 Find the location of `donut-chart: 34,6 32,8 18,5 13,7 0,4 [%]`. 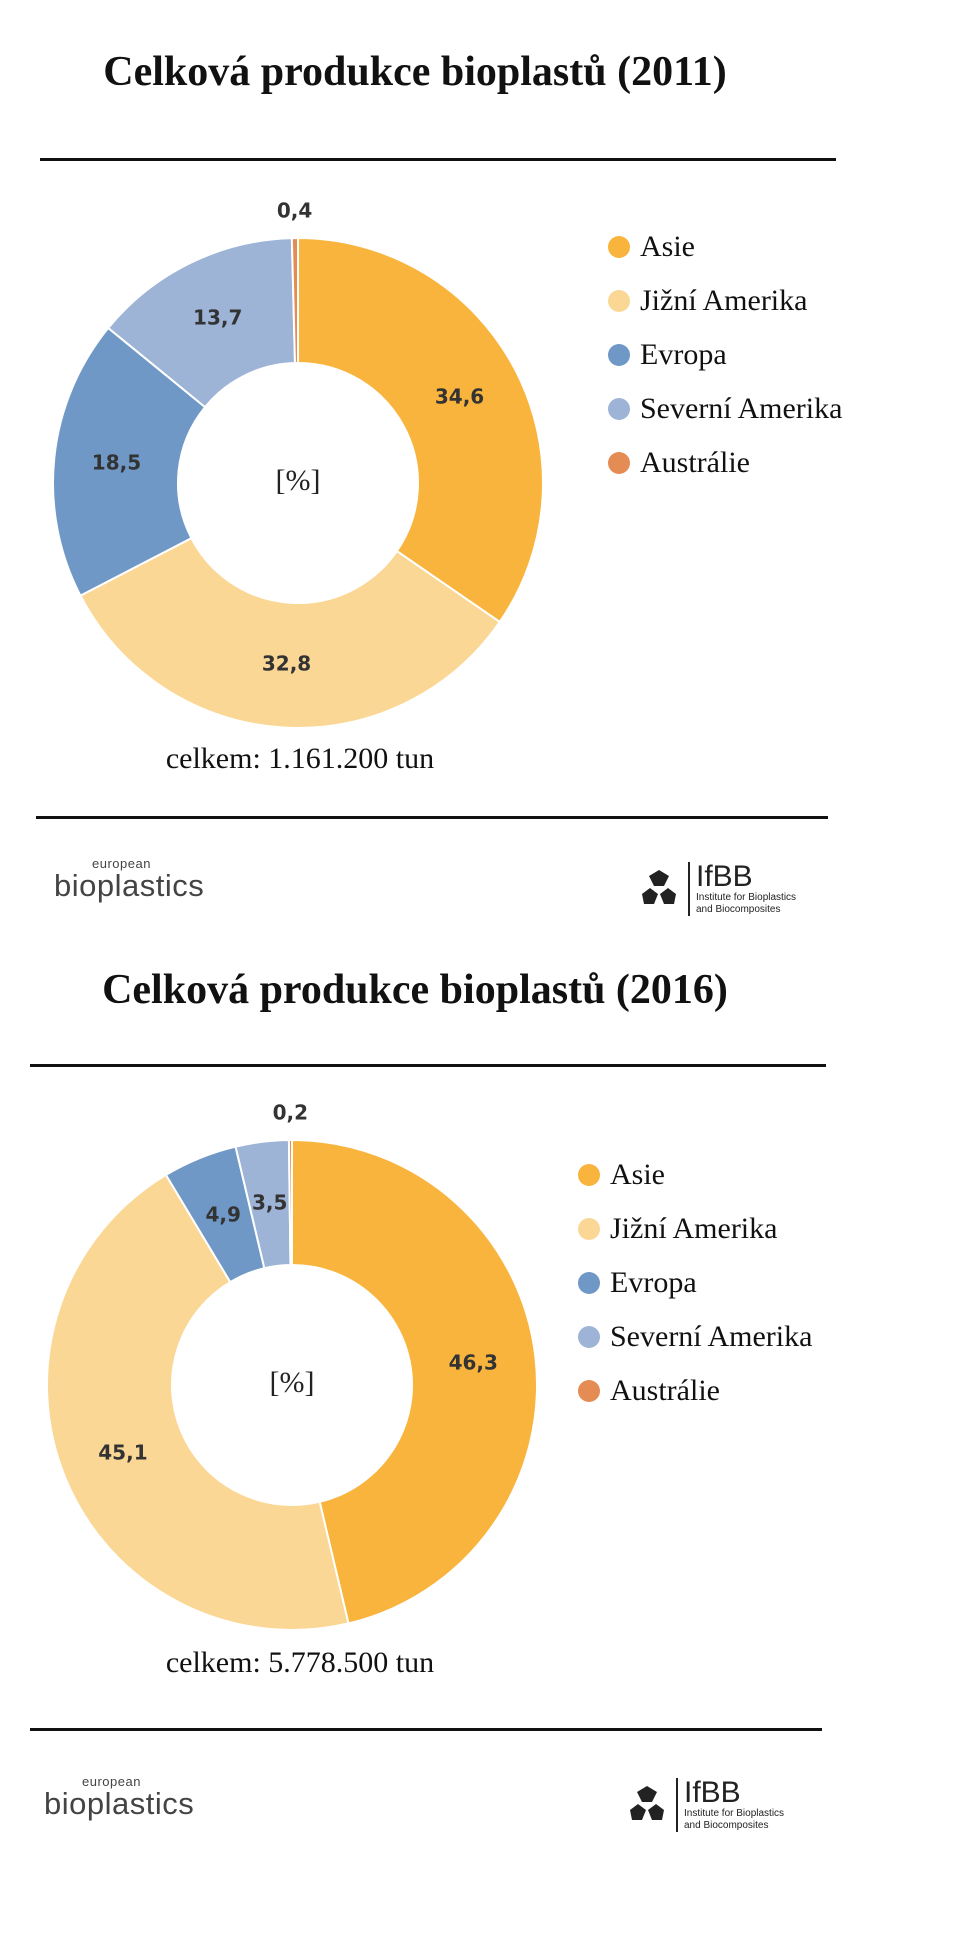

donut-chart: 34,6 32,8 18,5 13,7 0,4 [%] is located at coordinates (298, 464).